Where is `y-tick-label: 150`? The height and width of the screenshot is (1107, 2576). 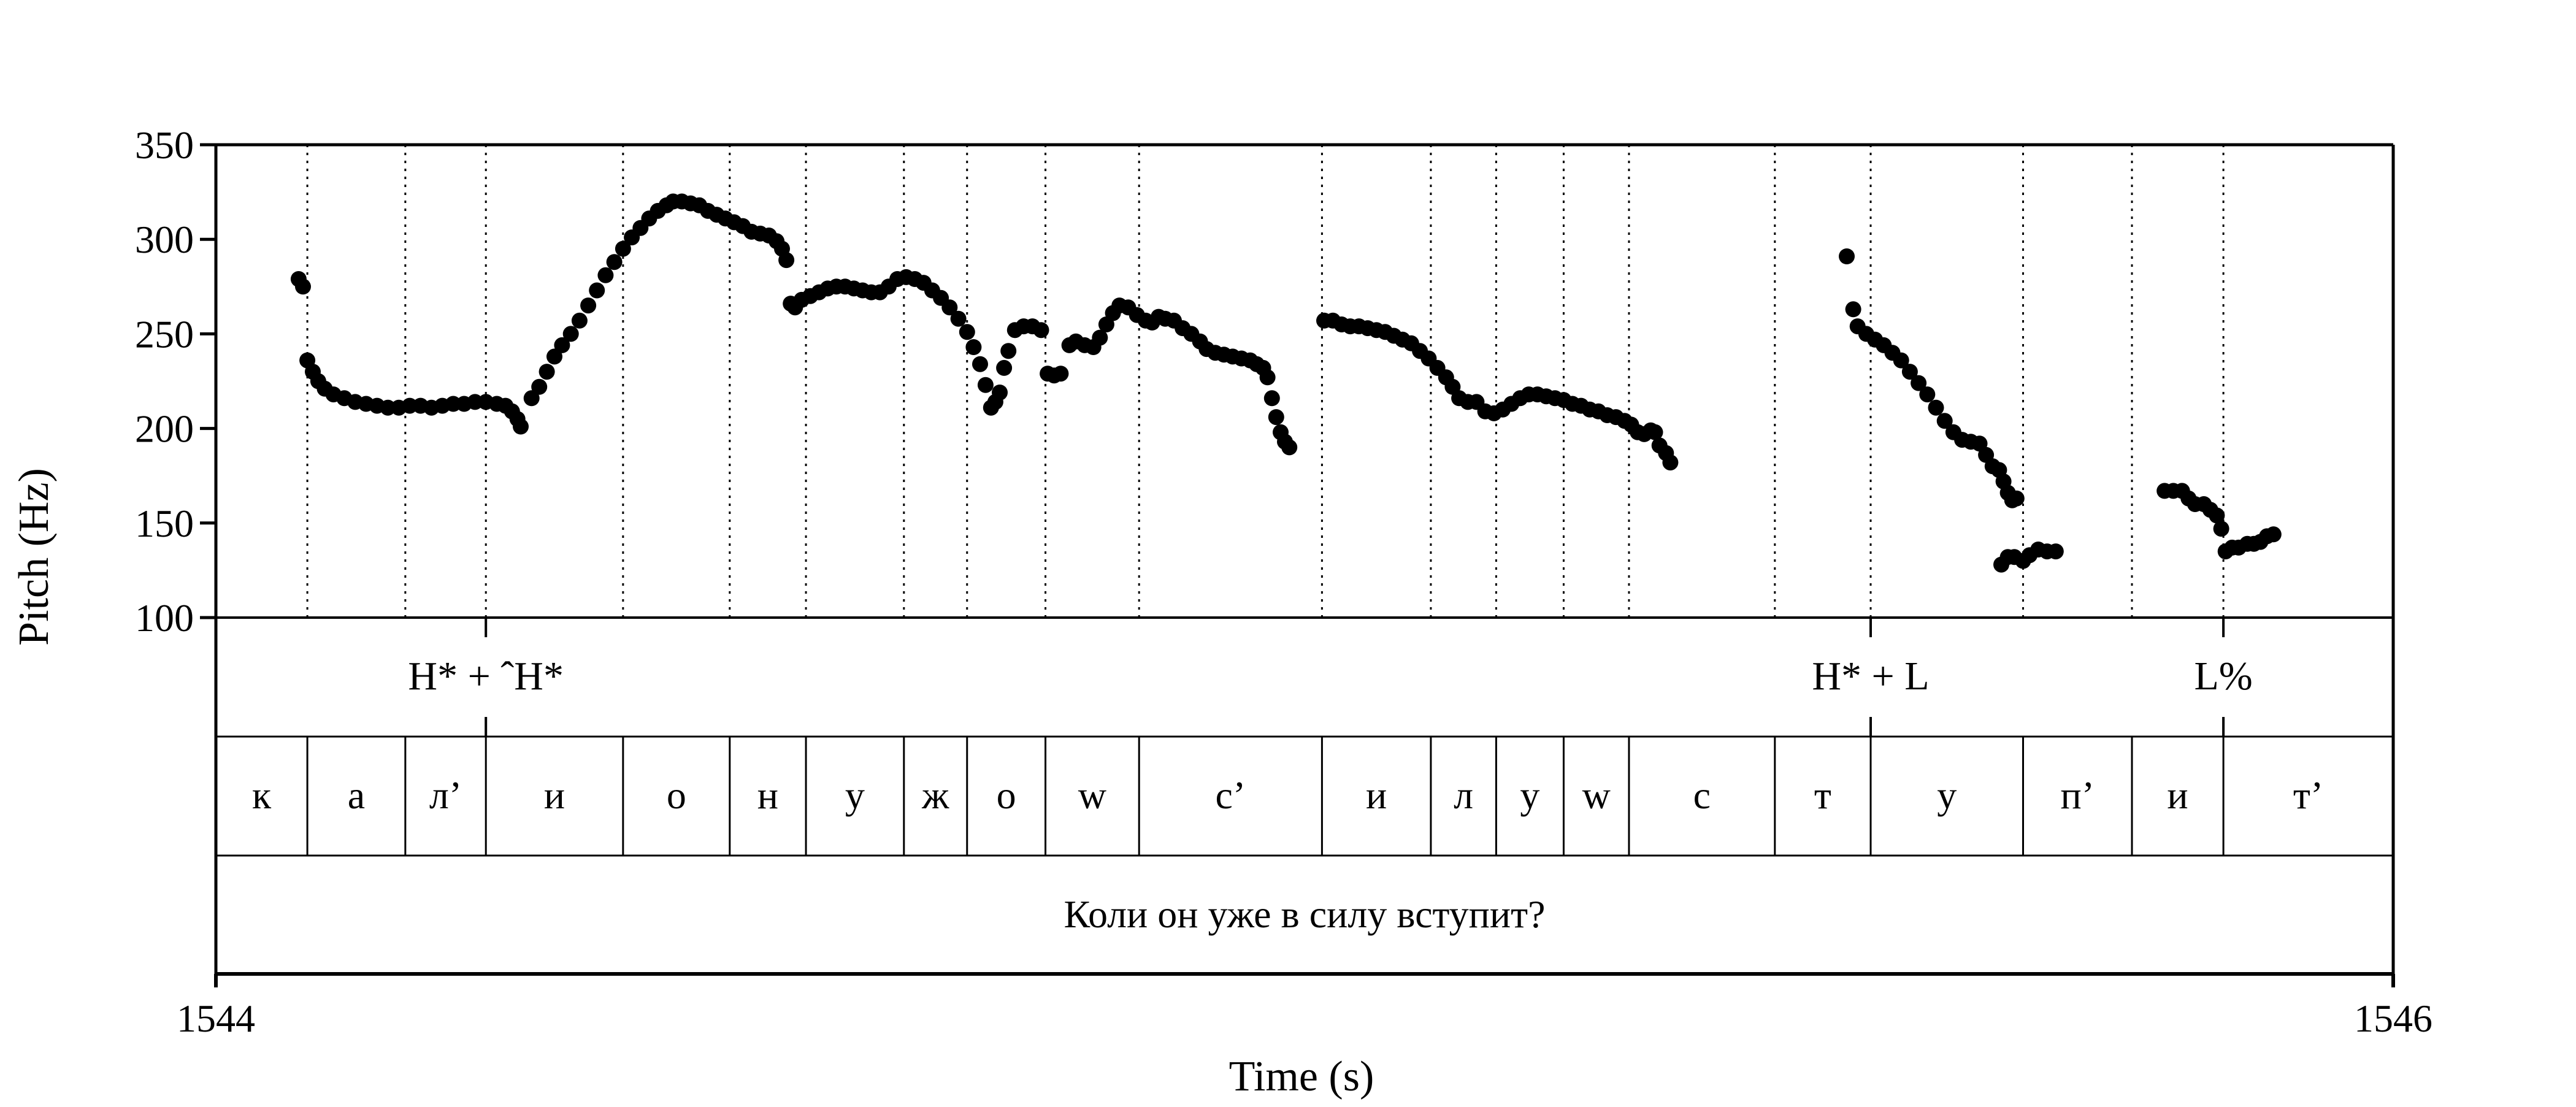
y-tick-label: 150 is located at coordinates (164, 523).